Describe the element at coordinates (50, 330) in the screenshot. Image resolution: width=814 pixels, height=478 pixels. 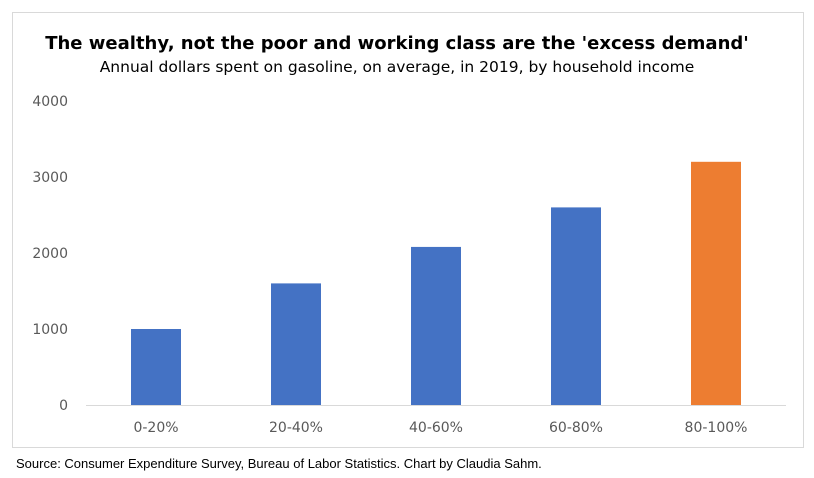
I see `y-tick-label: 1000` at that location.